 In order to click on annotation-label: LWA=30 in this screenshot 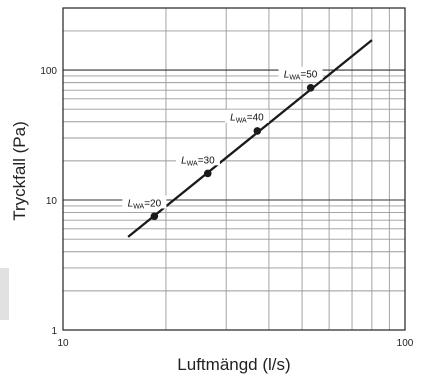, I will do `click(198, 161)`.